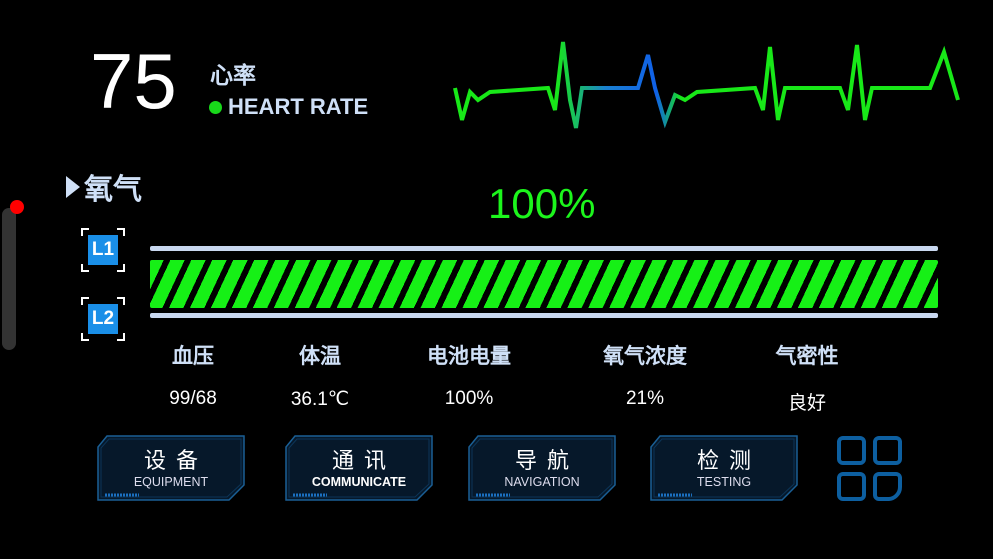  I want to click on stat-battery: 电池电量 100%, so click(469, 376).